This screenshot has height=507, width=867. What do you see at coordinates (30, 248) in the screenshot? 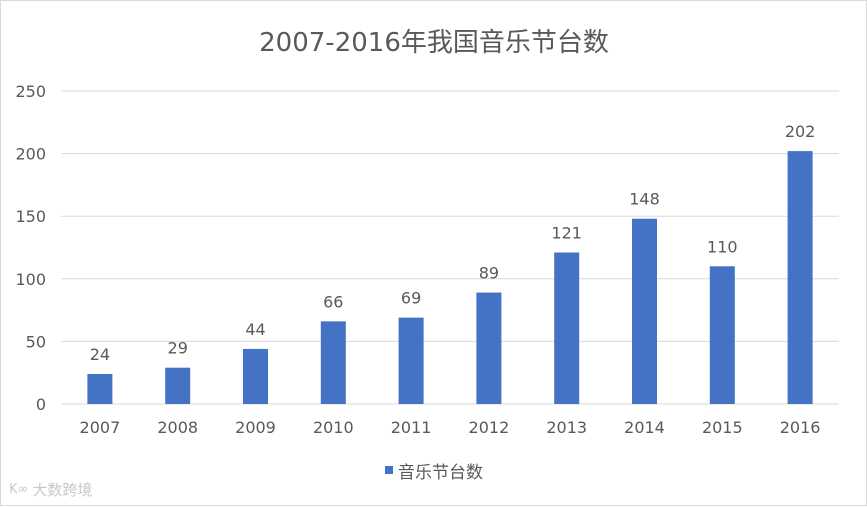
I see `y-axis-ticks: 0 50 100 150 200 250` at bounding box center [30, 248].